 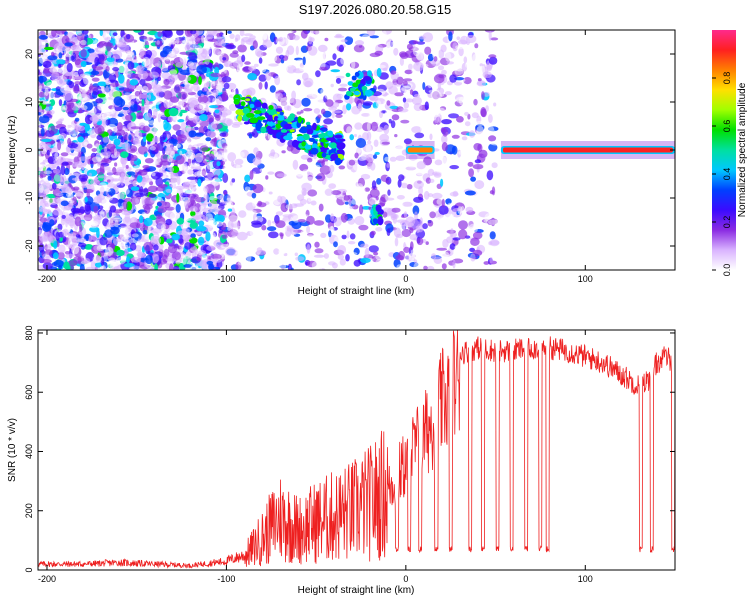 What do you see at coordinates (585, 279) in the screenshot?
I see `x-tick-label: 100` at bounding box center [585, 279].